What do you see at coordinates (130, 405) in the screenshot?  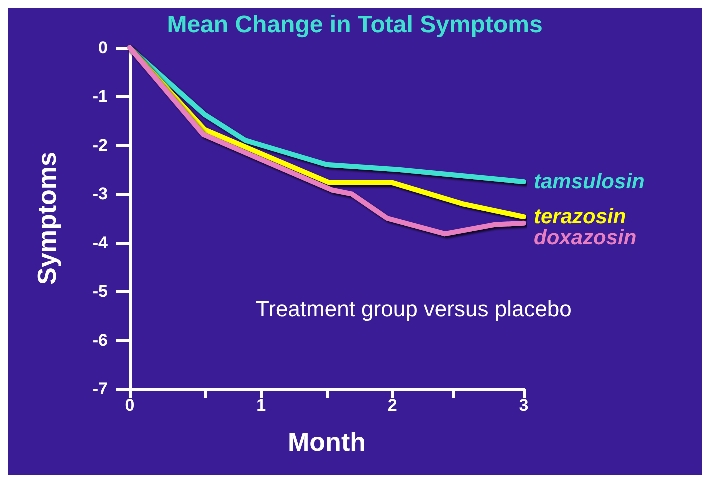 I see `x-tick-label: 0` at bounding box center [130, 405].